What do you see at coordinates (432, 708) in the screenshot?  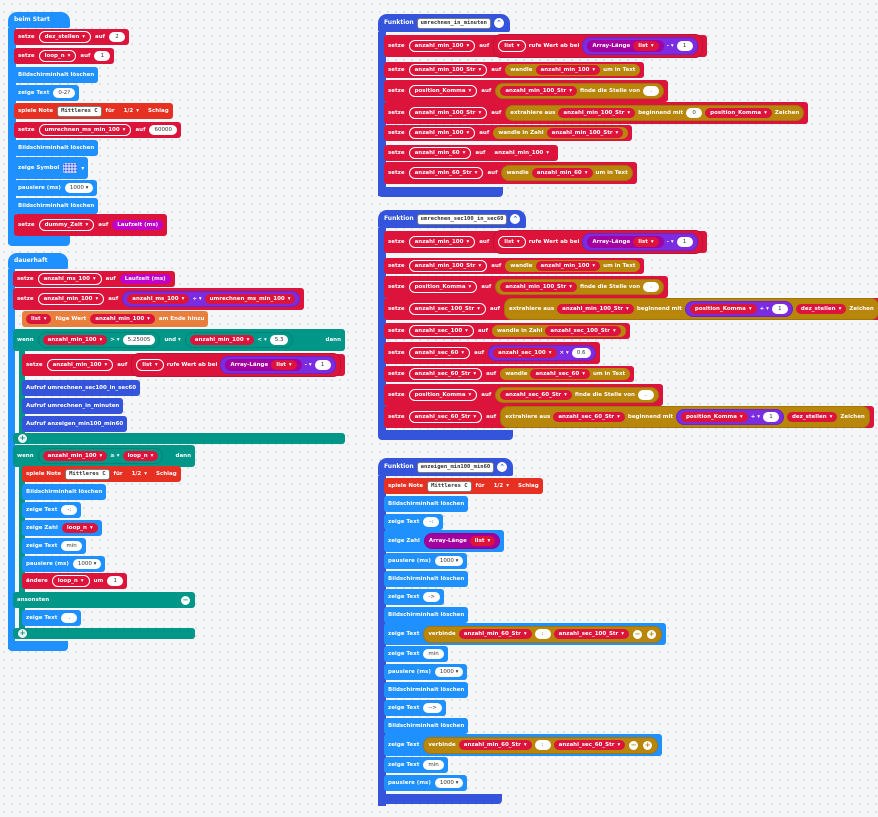 I see `text-input: -->` at bounding box center [432, 708].